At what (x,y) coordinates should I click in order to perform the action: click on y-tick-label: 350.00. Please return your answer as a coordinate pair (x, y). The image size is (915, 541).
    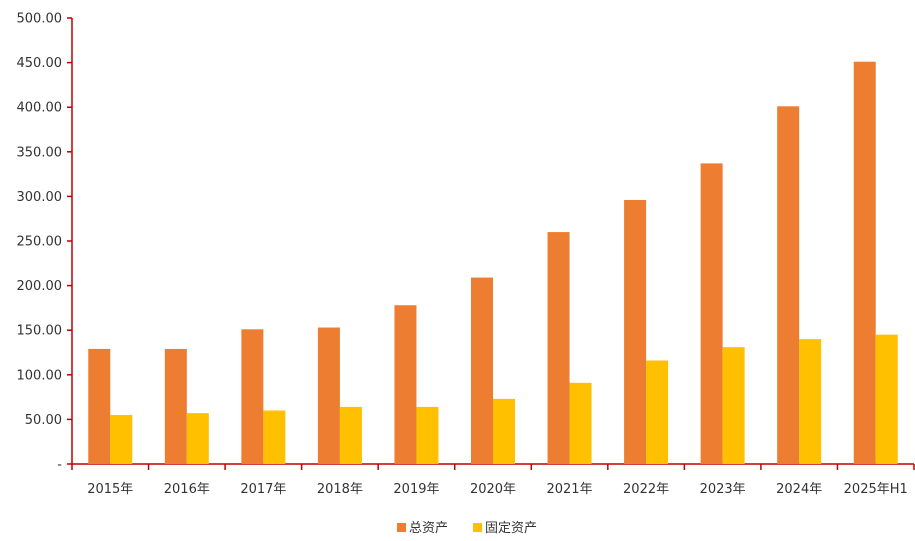
    Looking at the image, I should click on (40, 152).